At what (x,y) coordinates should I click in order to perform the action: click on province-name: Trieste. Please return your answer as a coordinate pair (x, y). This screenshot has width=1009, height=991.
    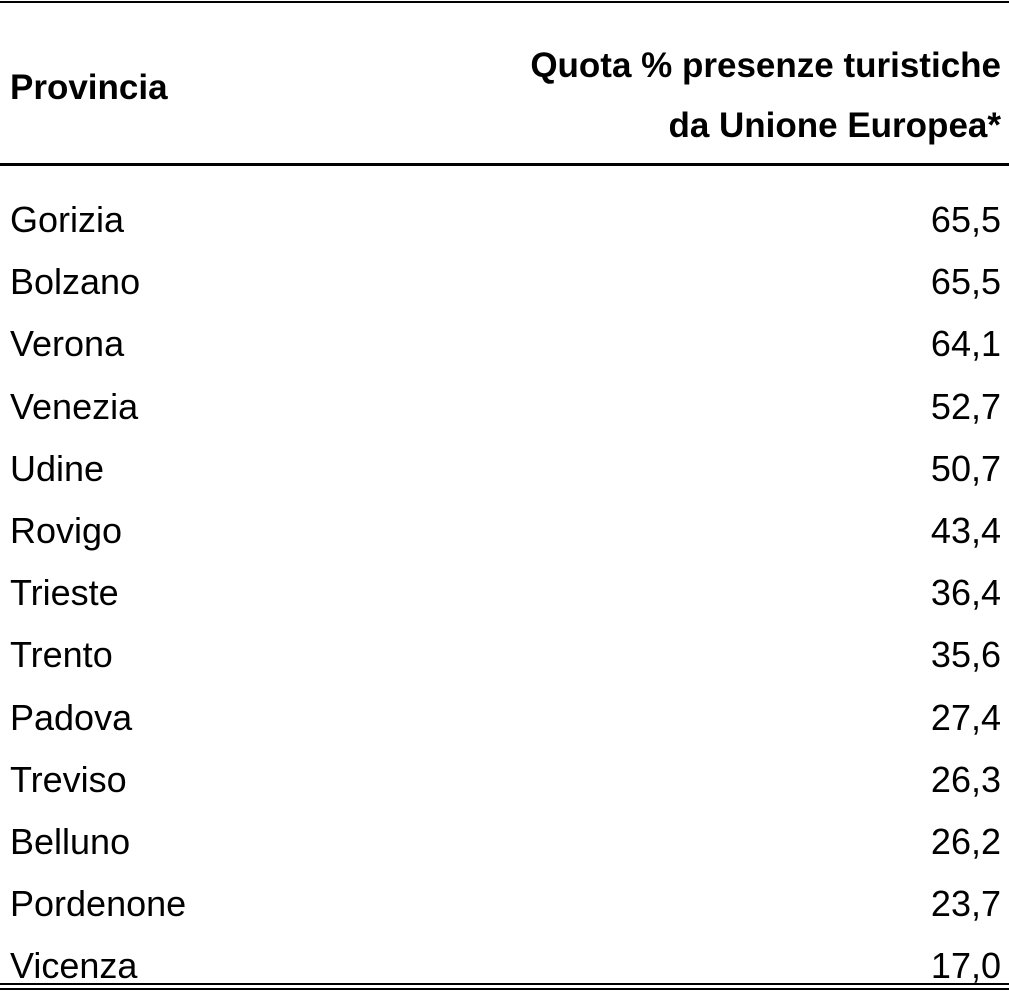
    Looking at the image, I should click on (64, 593).